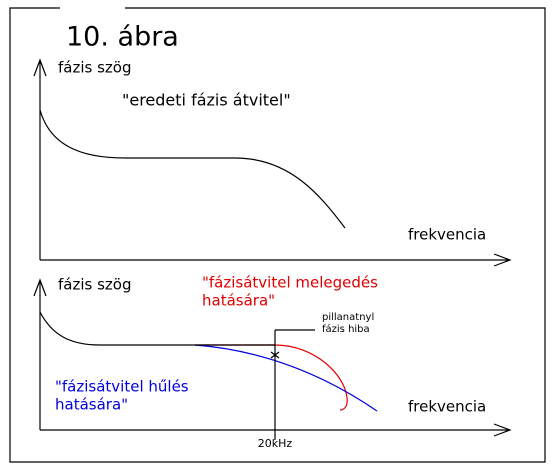 This screenshot has height=469, width=555. I want to click on top-x-label: frekvencia, so click(447, 235).